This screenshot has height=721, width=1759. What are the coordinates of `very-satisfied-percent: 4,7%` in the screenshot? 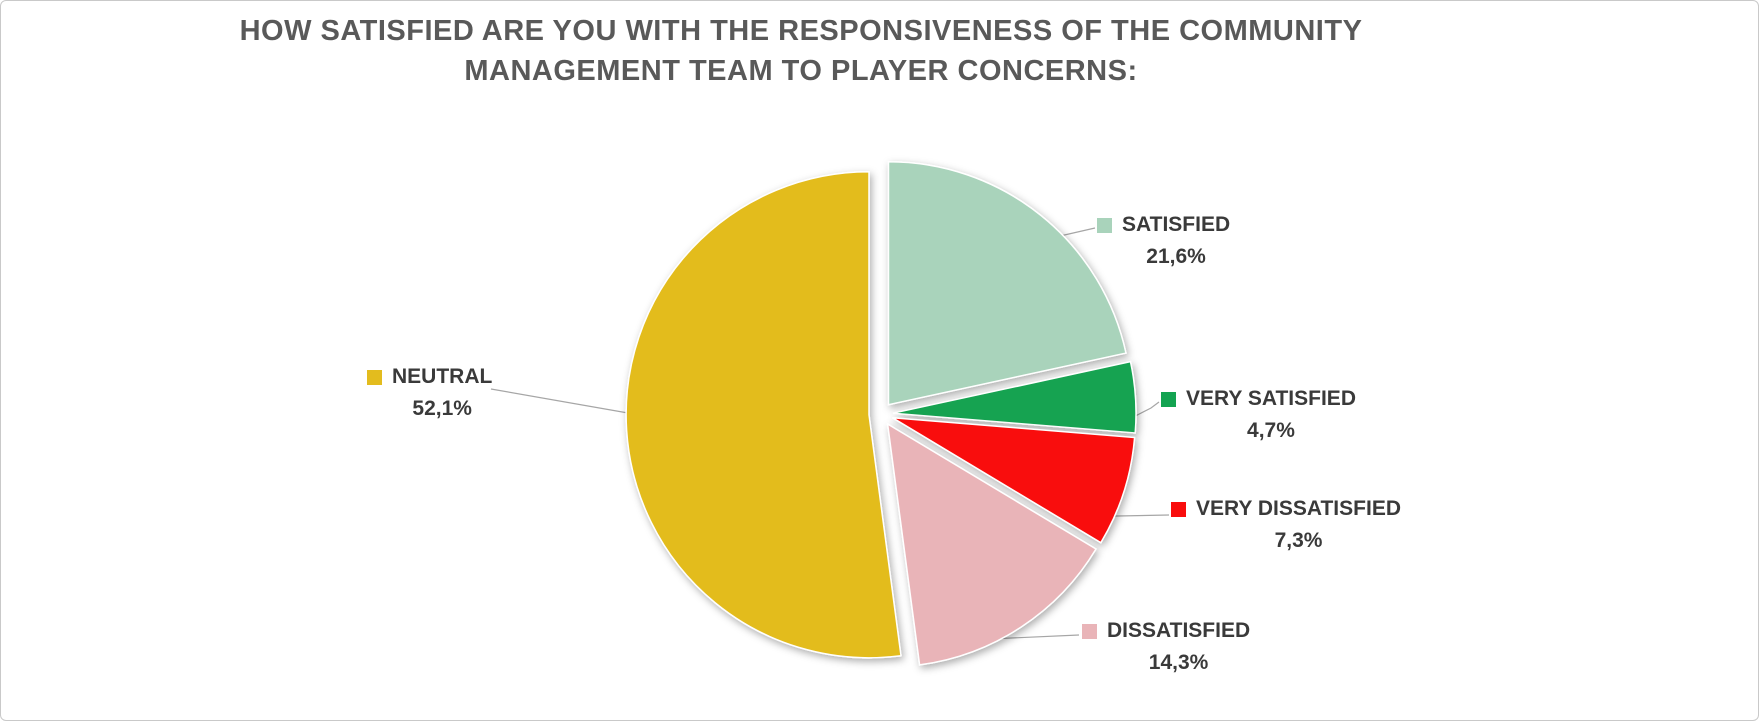 It's located at (1271, 430).